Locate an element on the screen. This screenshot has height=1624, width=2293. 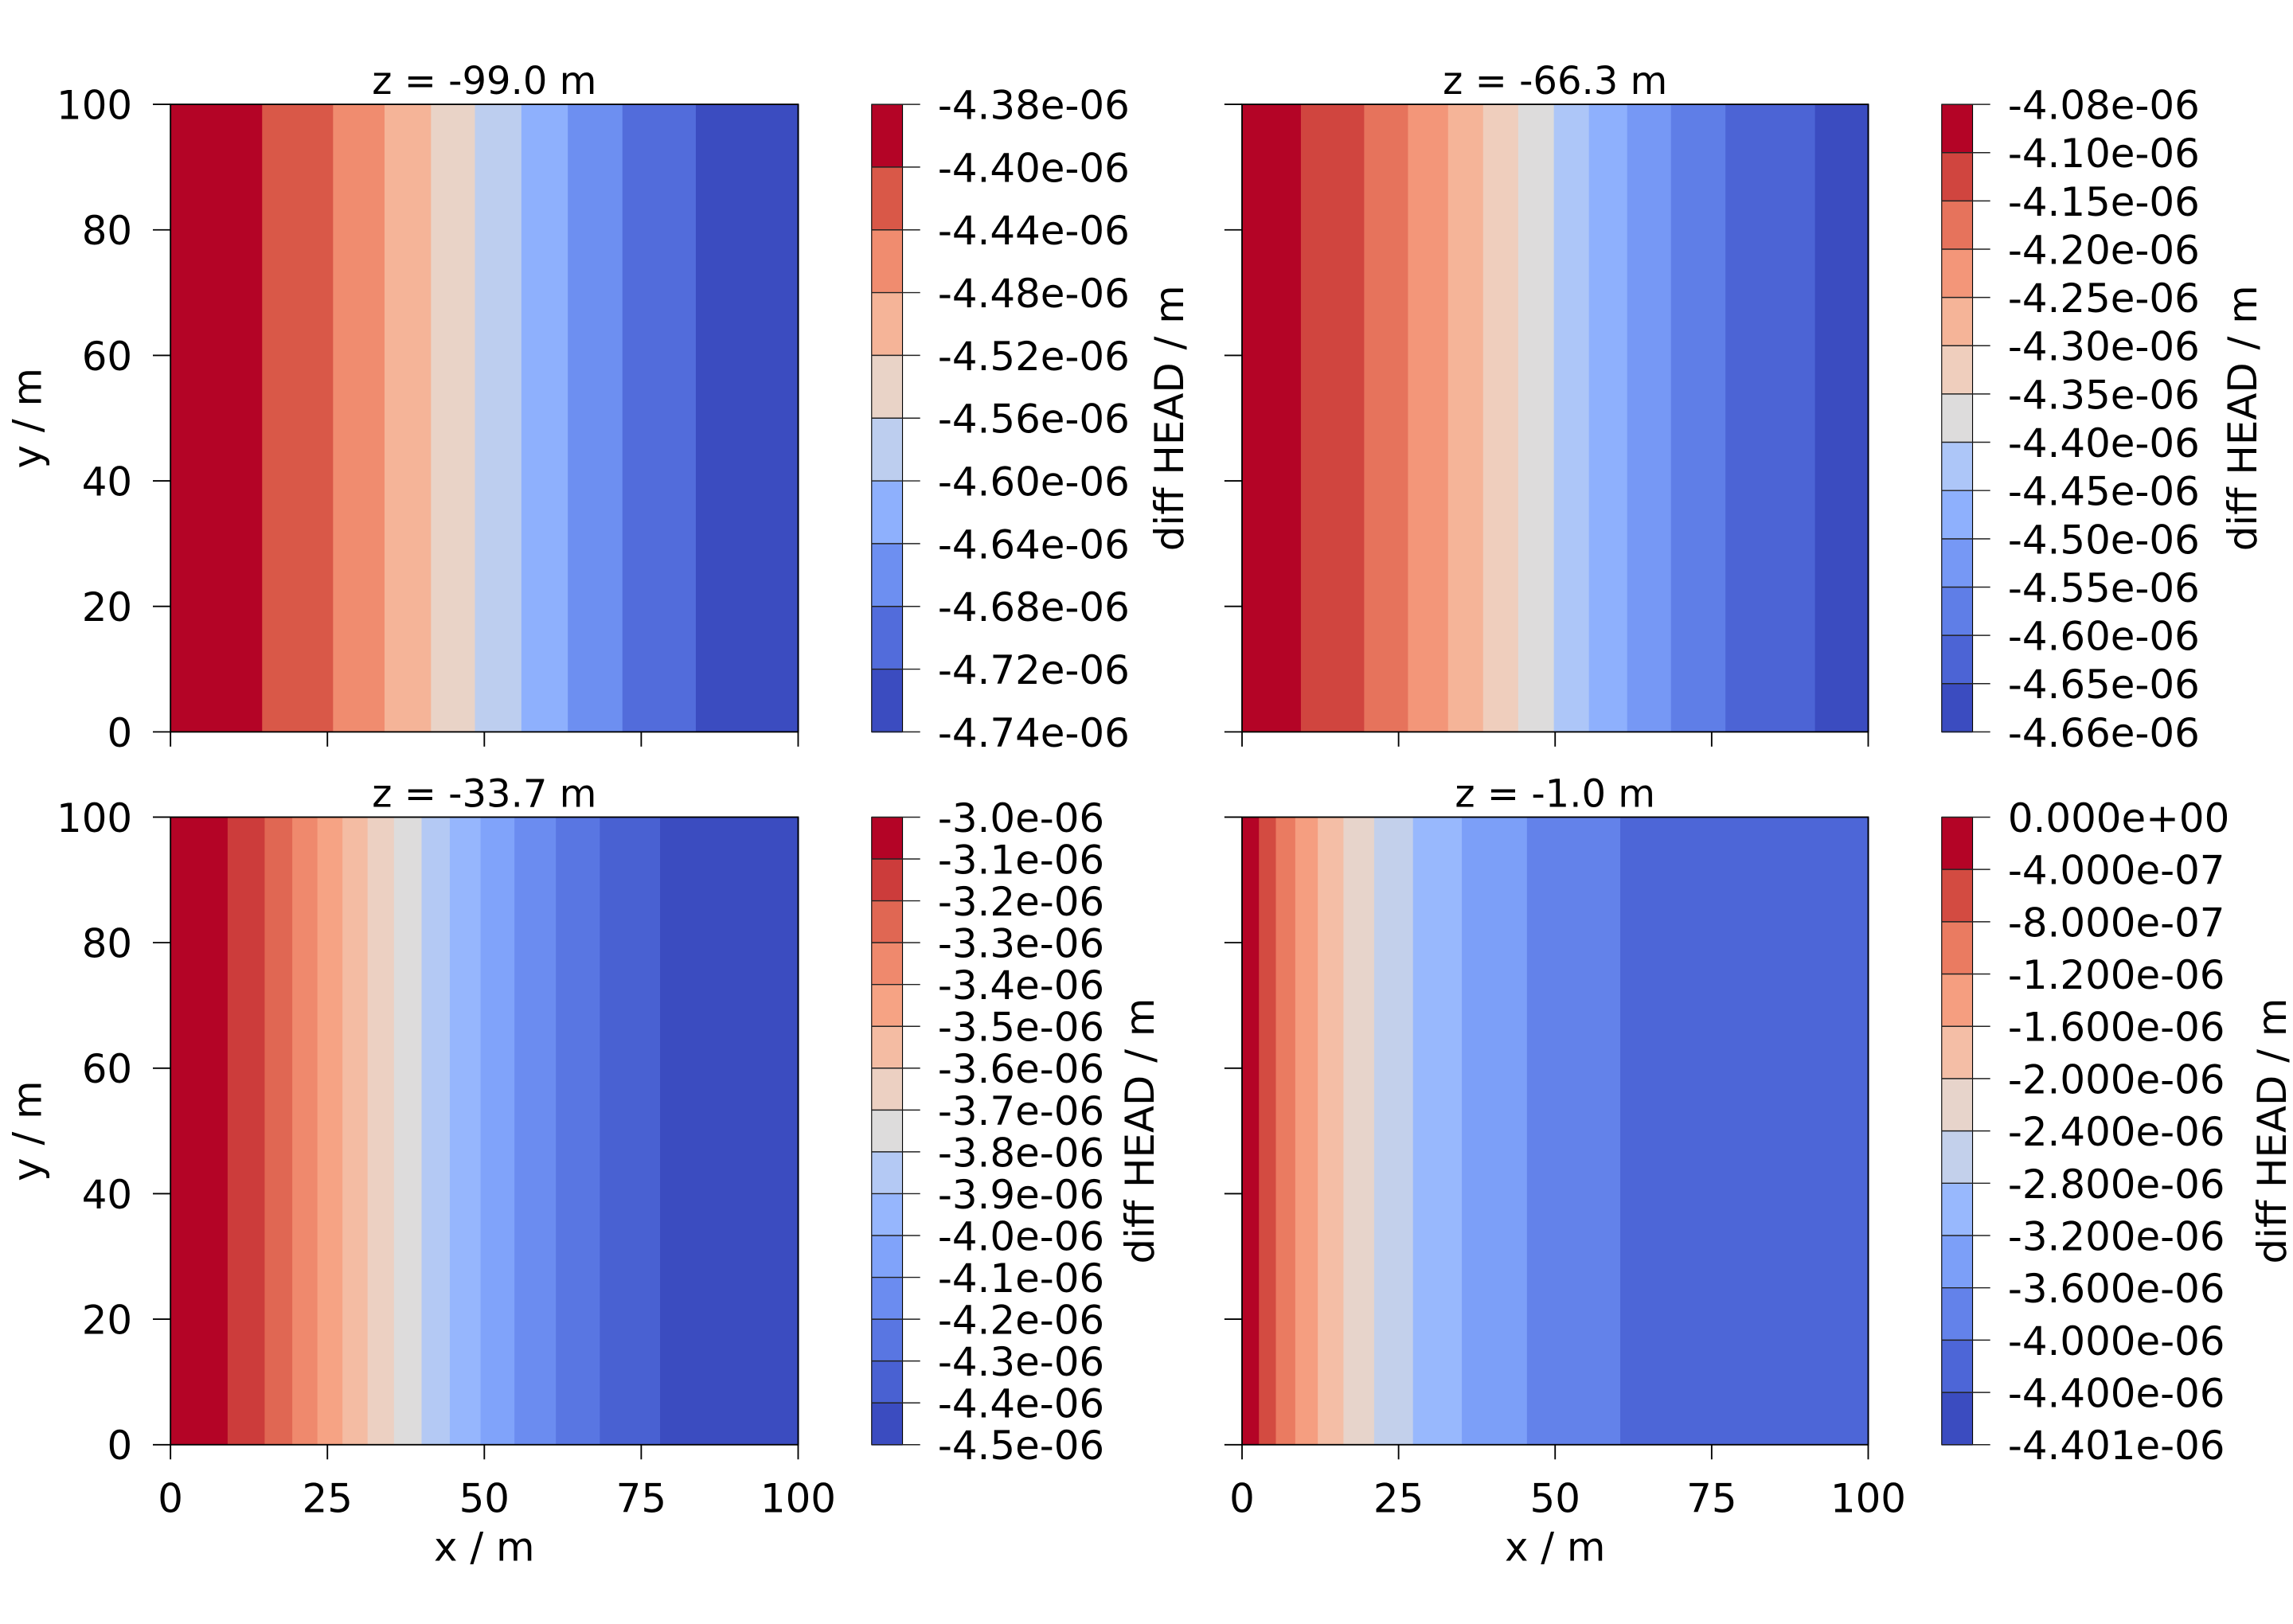
colorbar-tick-label: -4.2e-06 is located at coordinates (1021, 1321).